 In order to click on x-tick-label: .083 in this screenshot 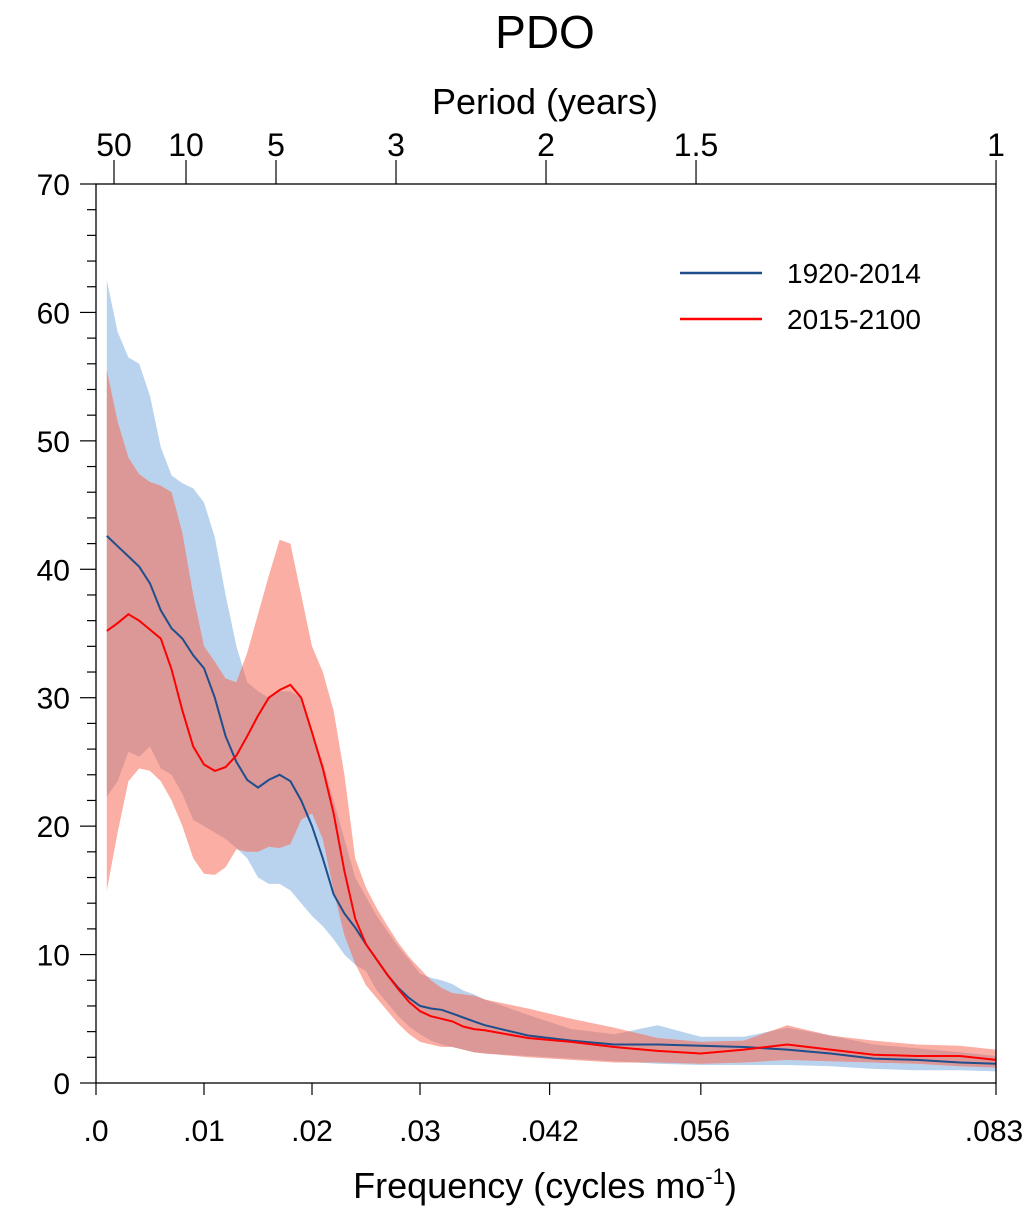, I will do `click(994, 1131)`.